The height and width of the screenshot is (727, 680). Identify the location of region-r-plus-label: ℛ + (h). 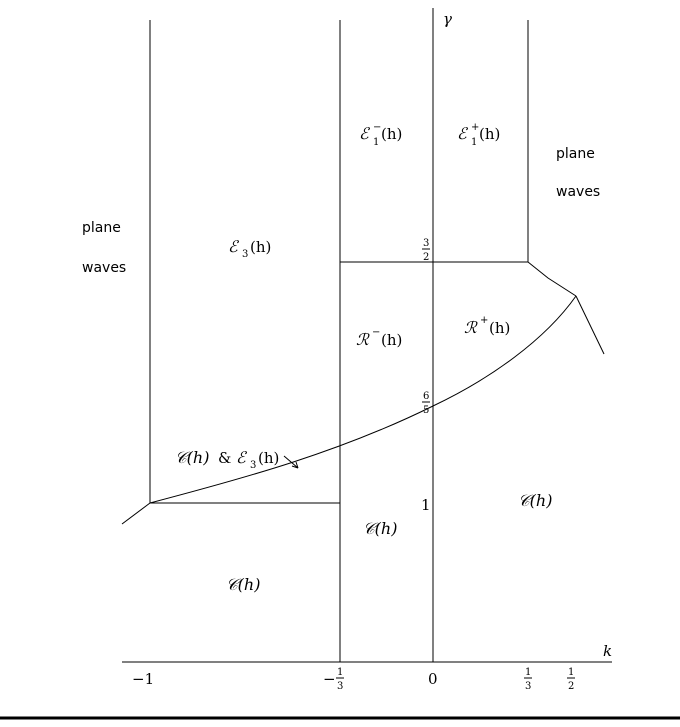
(487, 326).